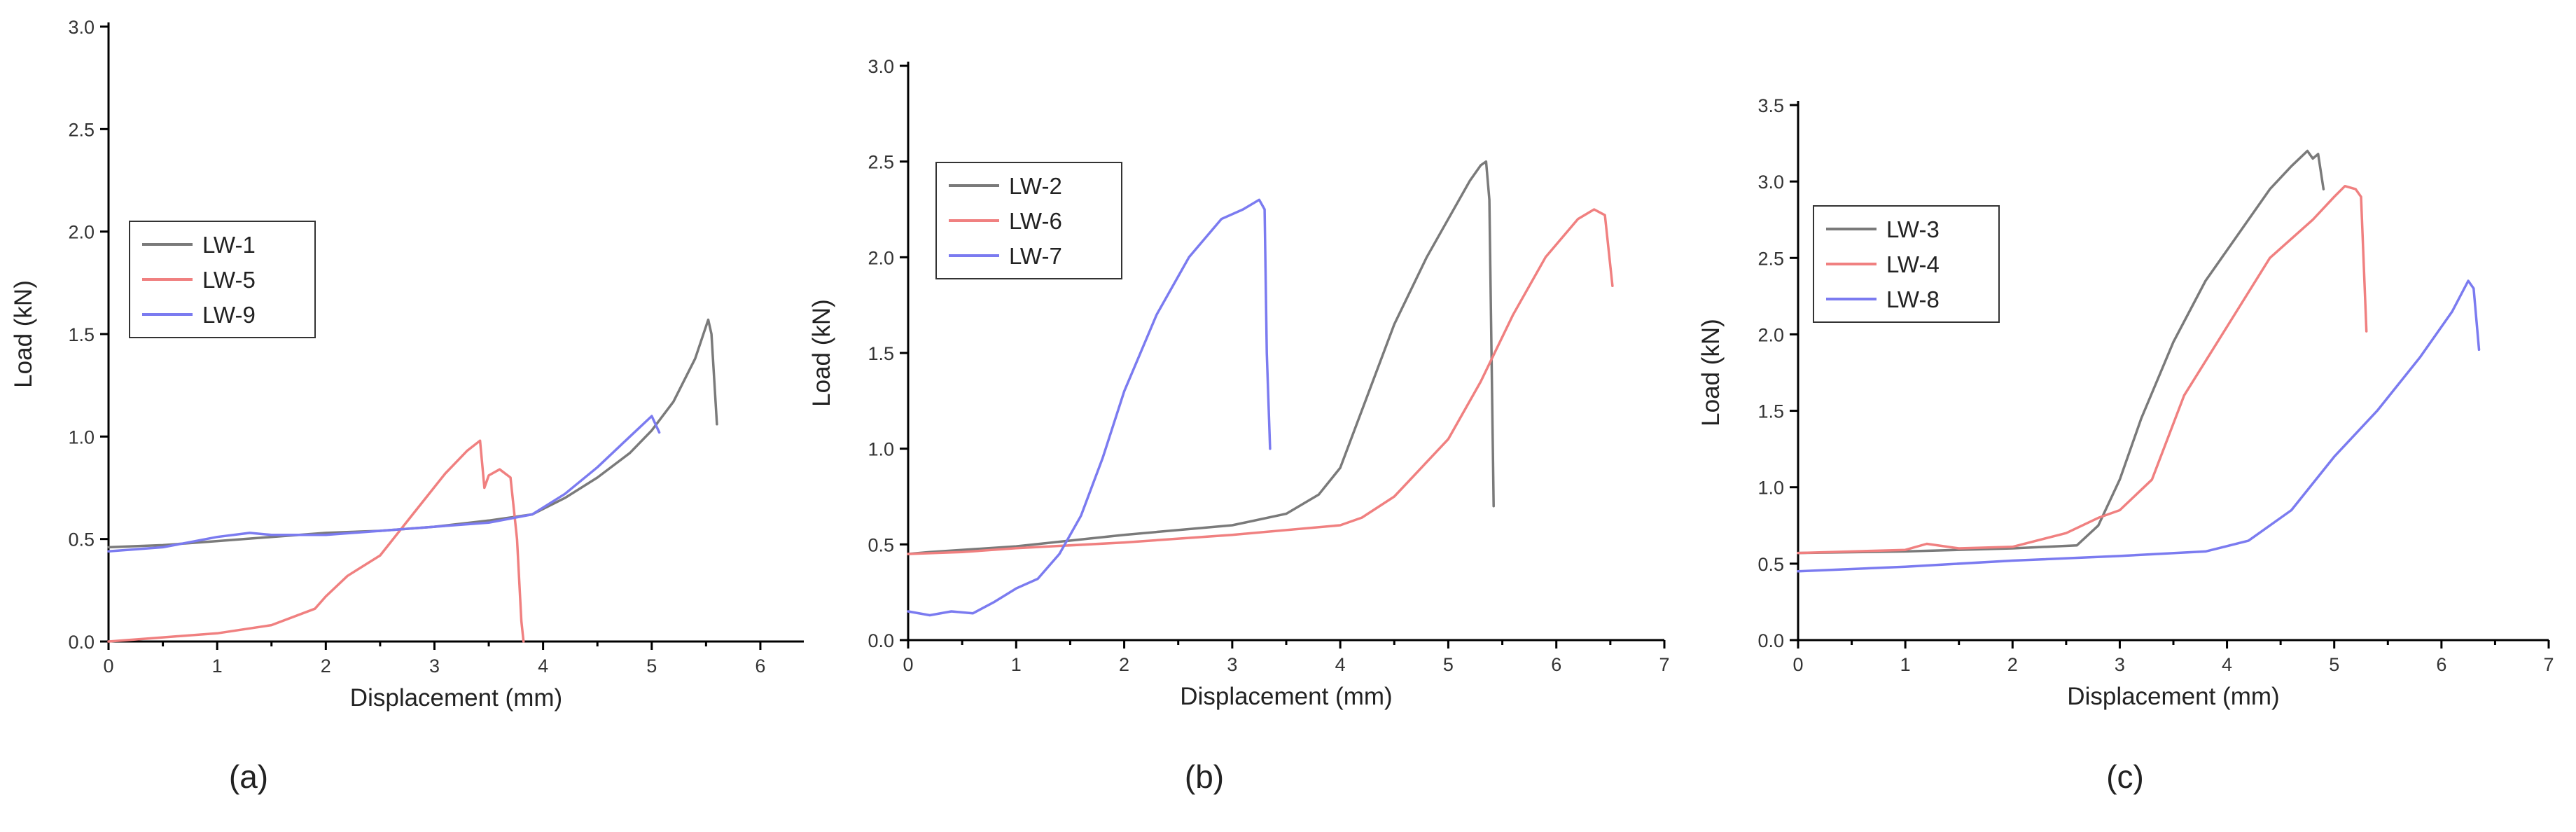 This screenshot has height=832, width=2576. What do you see at coordinates (229, 245) in the screenshot?
I see `legend-label-lw-1: LW-1` at bounding box center [229, 245].